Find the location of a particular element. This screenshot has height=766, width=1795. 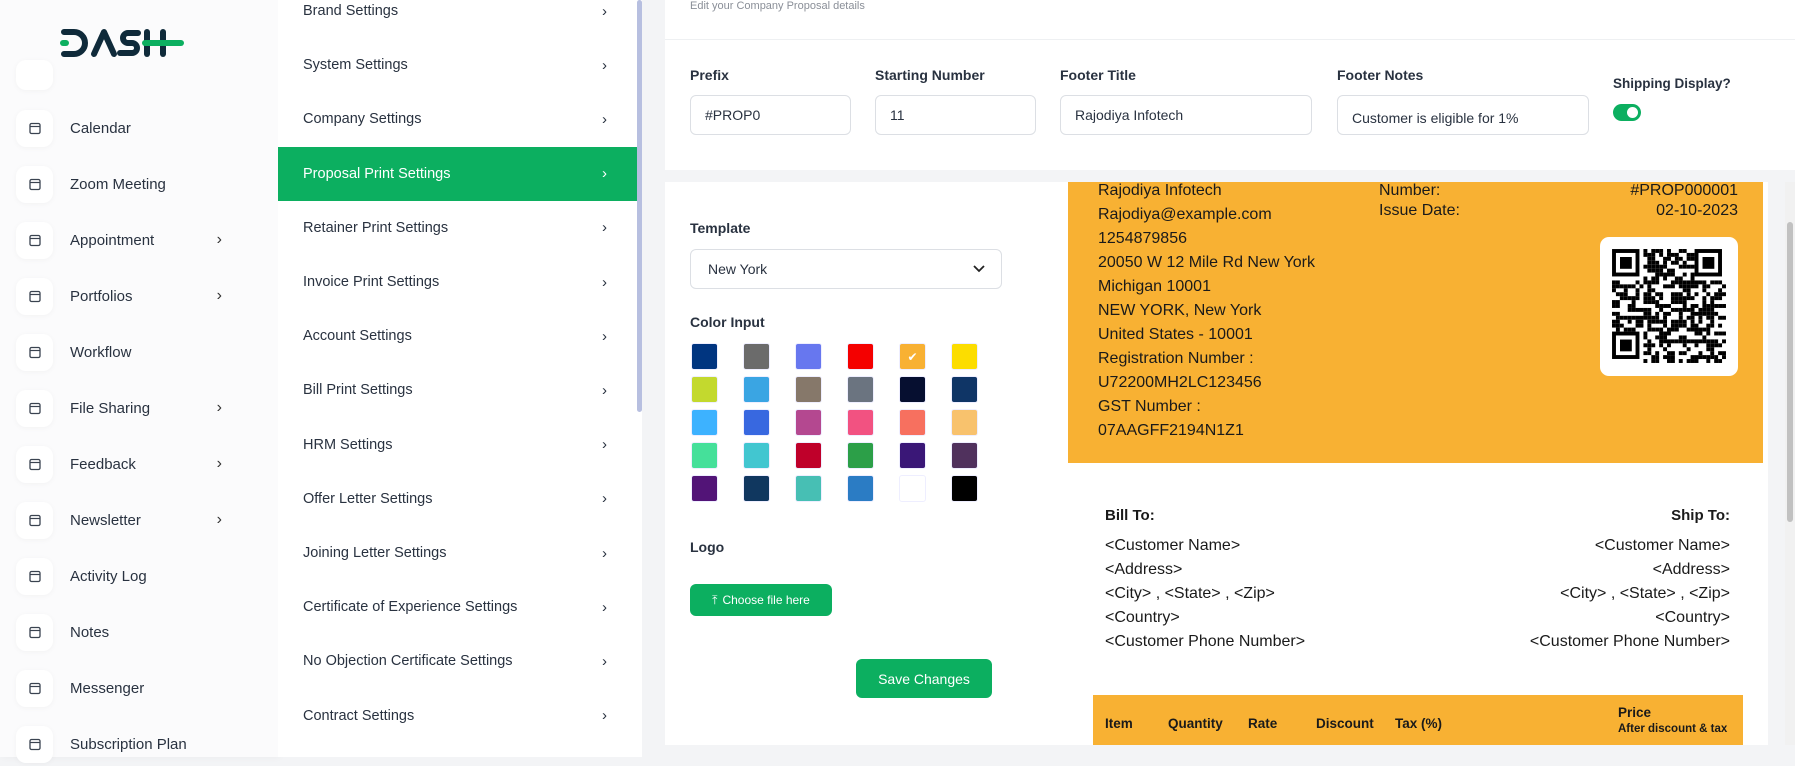

sidebar-item-label: Notes is located at coordinates (90, 632).